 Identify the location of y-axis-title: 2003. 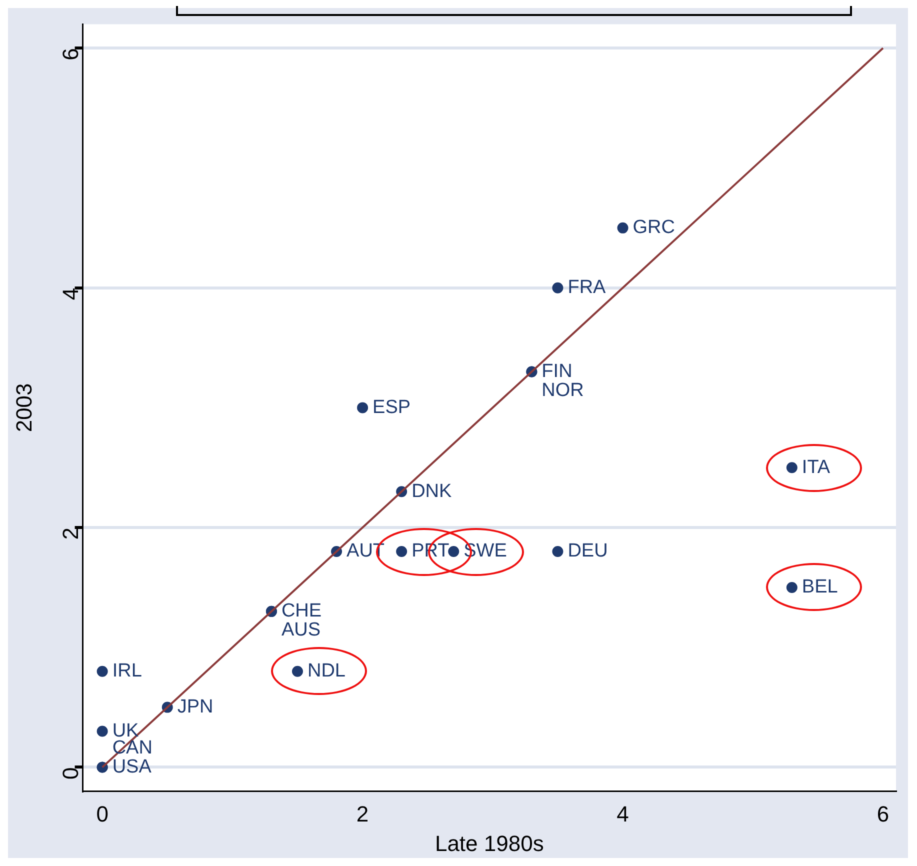
(23, 407).